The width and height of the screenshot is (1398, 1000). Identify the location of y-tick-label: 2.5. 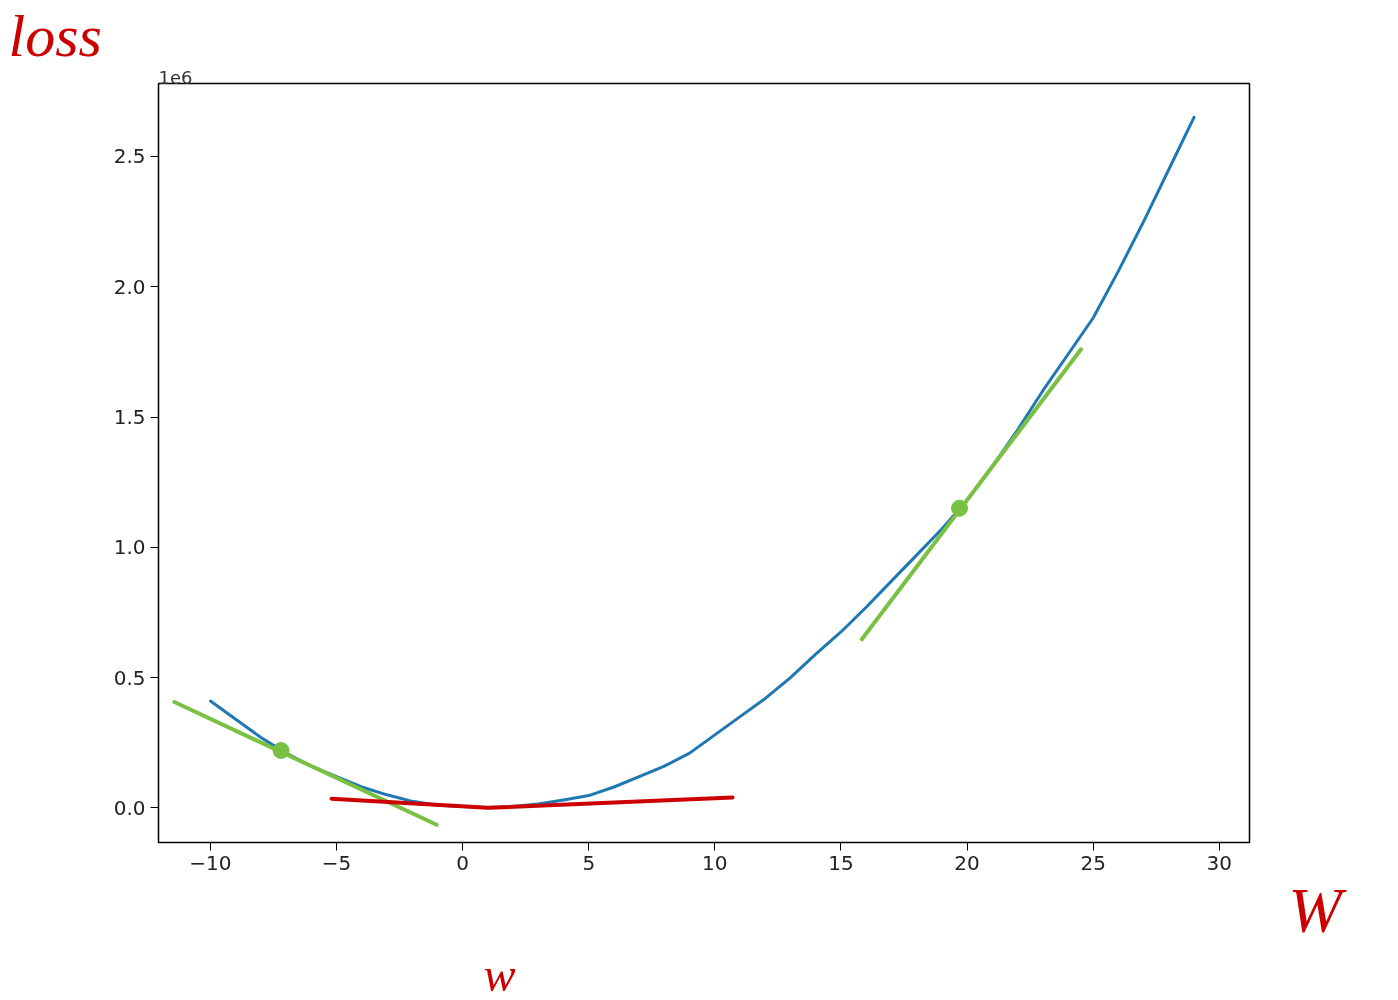
(129, 156).